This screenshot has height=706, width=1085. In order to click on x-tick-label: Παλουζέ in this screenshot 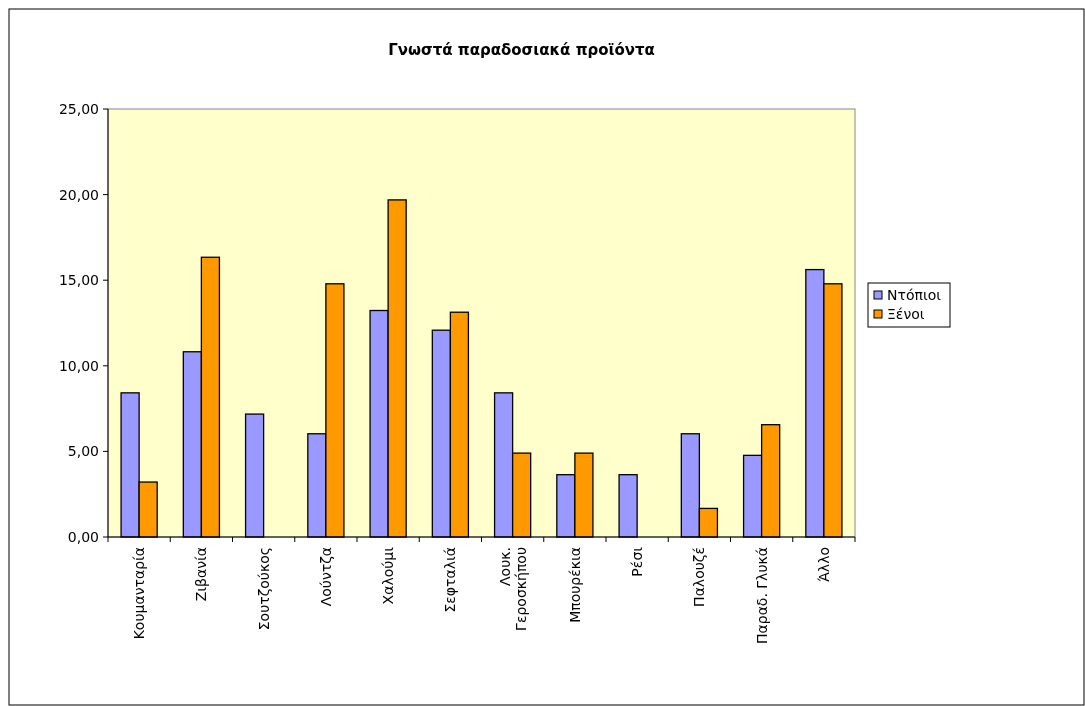, I will do `click(699, 577)`.